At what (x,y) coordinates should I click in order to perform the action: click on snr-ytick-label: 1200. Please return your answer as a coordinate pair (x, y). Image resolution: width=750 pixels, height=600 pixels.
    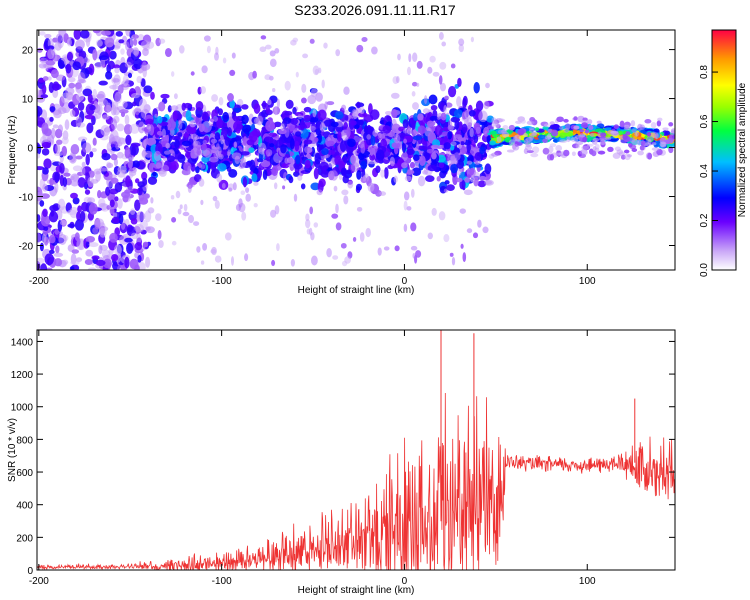
    Looking at the image, I should click on (22, 375).